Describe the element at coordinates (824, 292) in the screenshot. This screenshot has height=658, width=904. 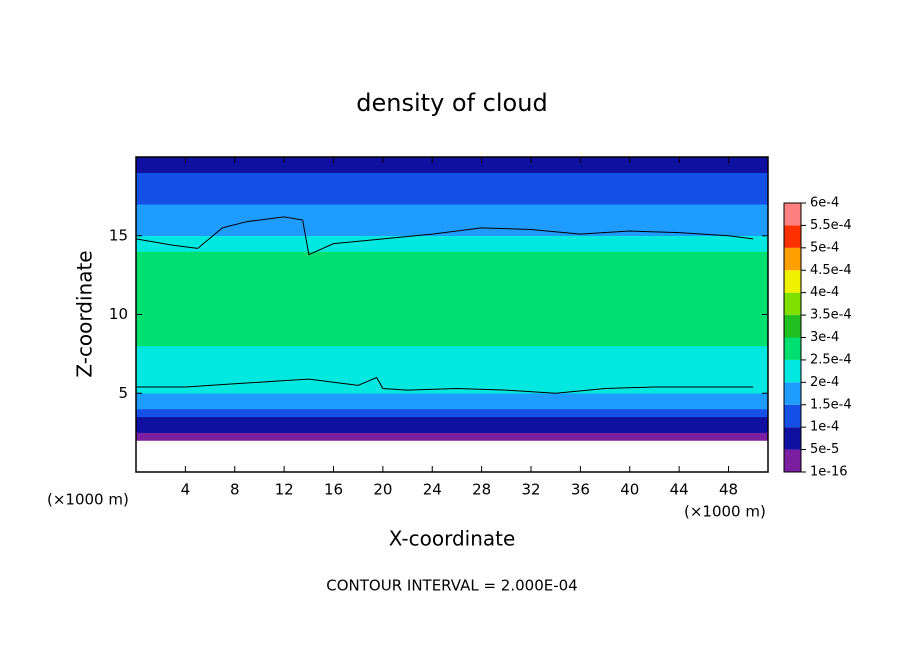
I see `colorbar-label: 4e-4` at that location.